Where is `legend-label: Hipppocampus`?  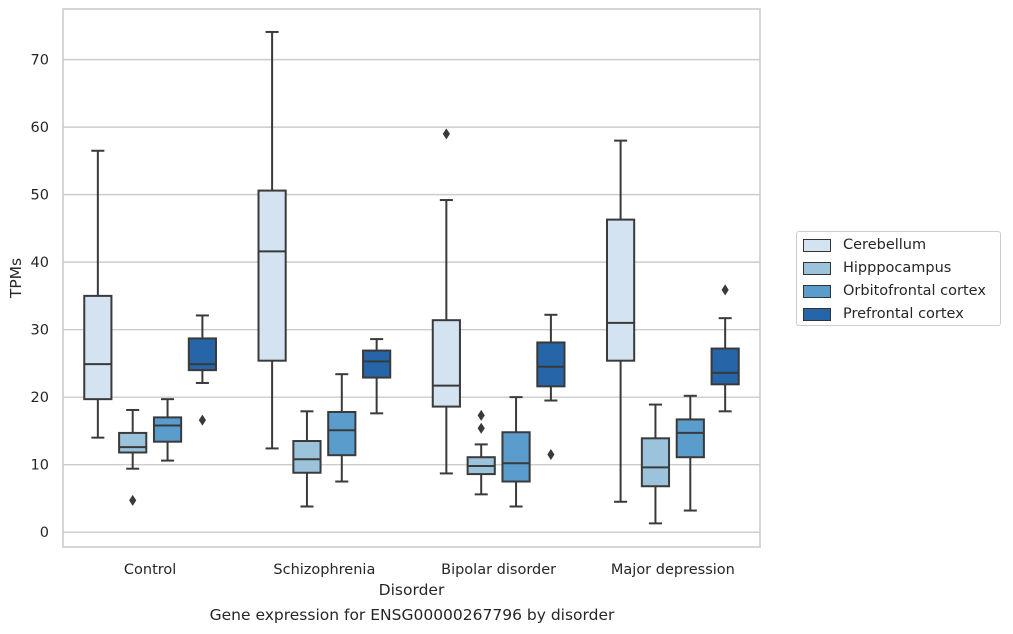 legend-label: Hipppocampus is located at coordinates (897, 268).